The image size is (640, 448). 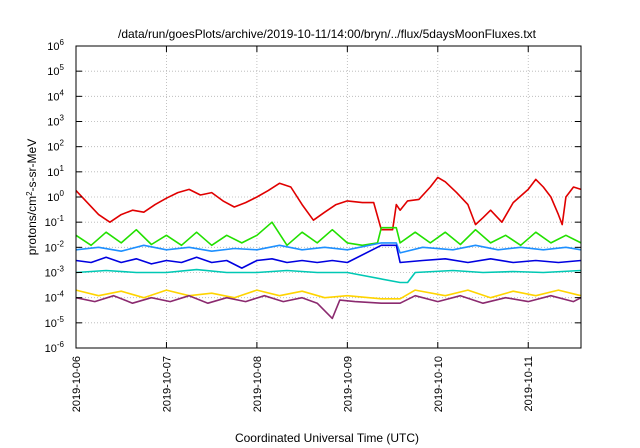 I want to click on y-tick-label: 10², so click(x=55, y=146).